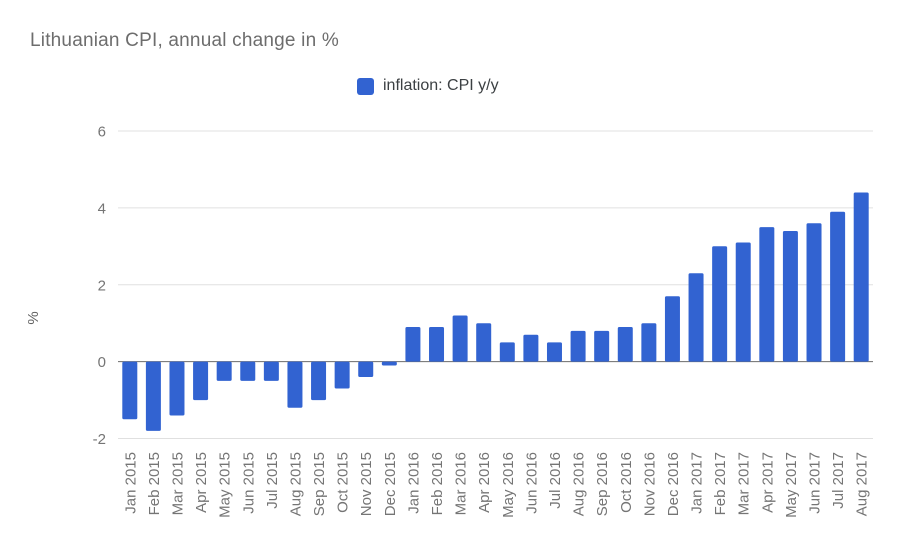 The image size is (900, 557). What do you see at coordinates (225, 485) in the screenshot?
I see `x-tick-label: May 2015` at bounding box center [225, 485].